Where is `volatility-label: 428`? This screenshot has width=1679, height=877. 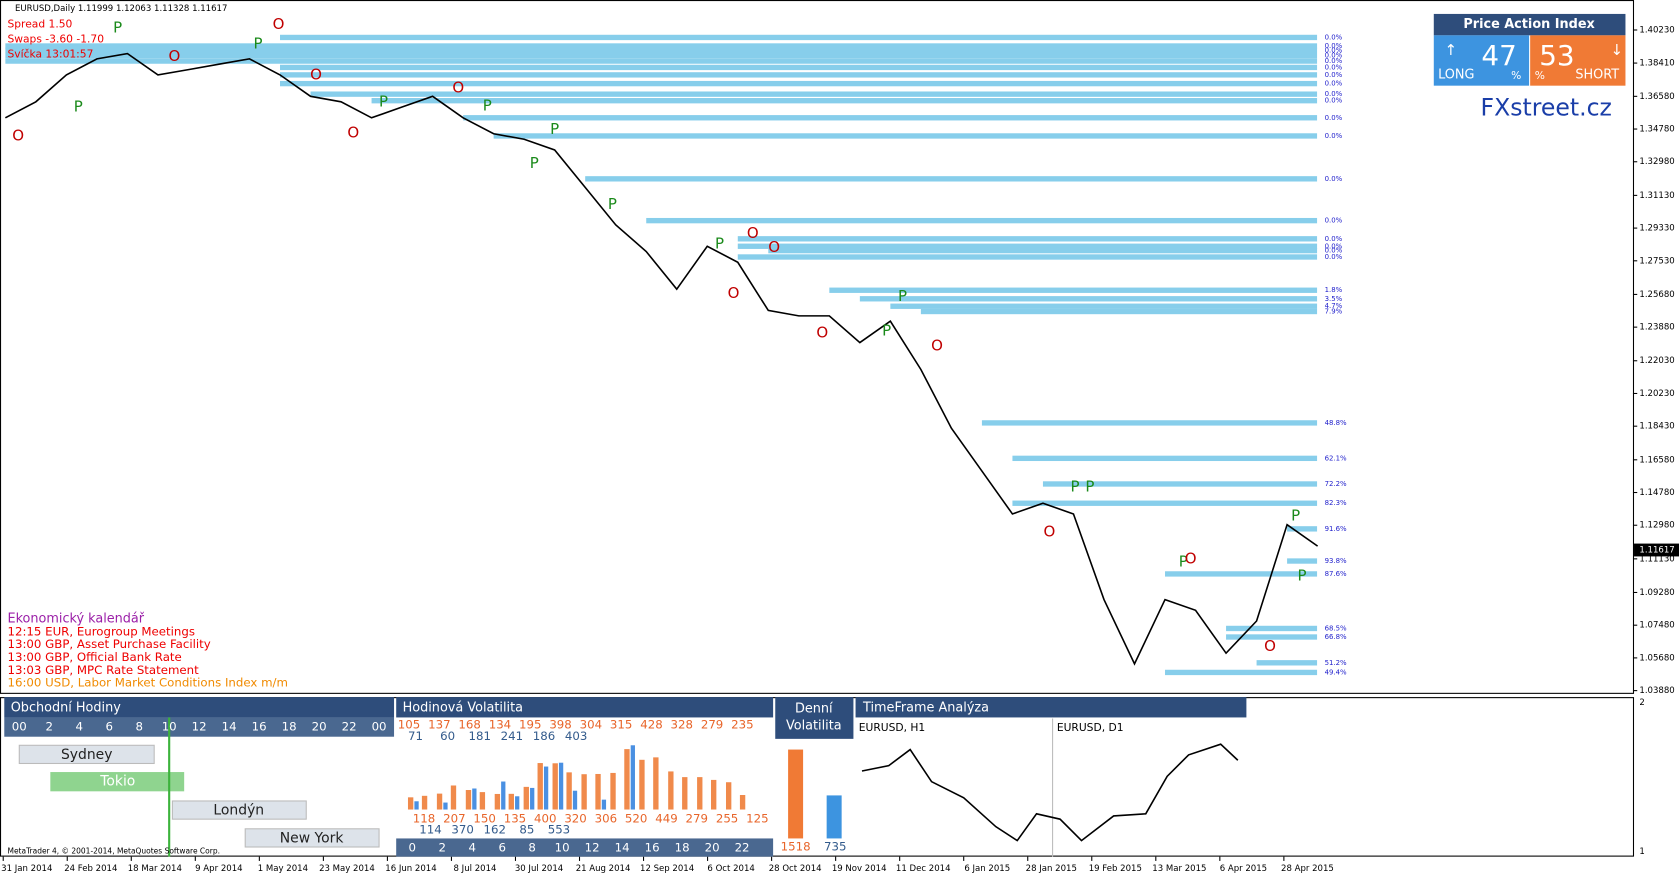
volatility-label: 428 is located at coordinates (651, 724).